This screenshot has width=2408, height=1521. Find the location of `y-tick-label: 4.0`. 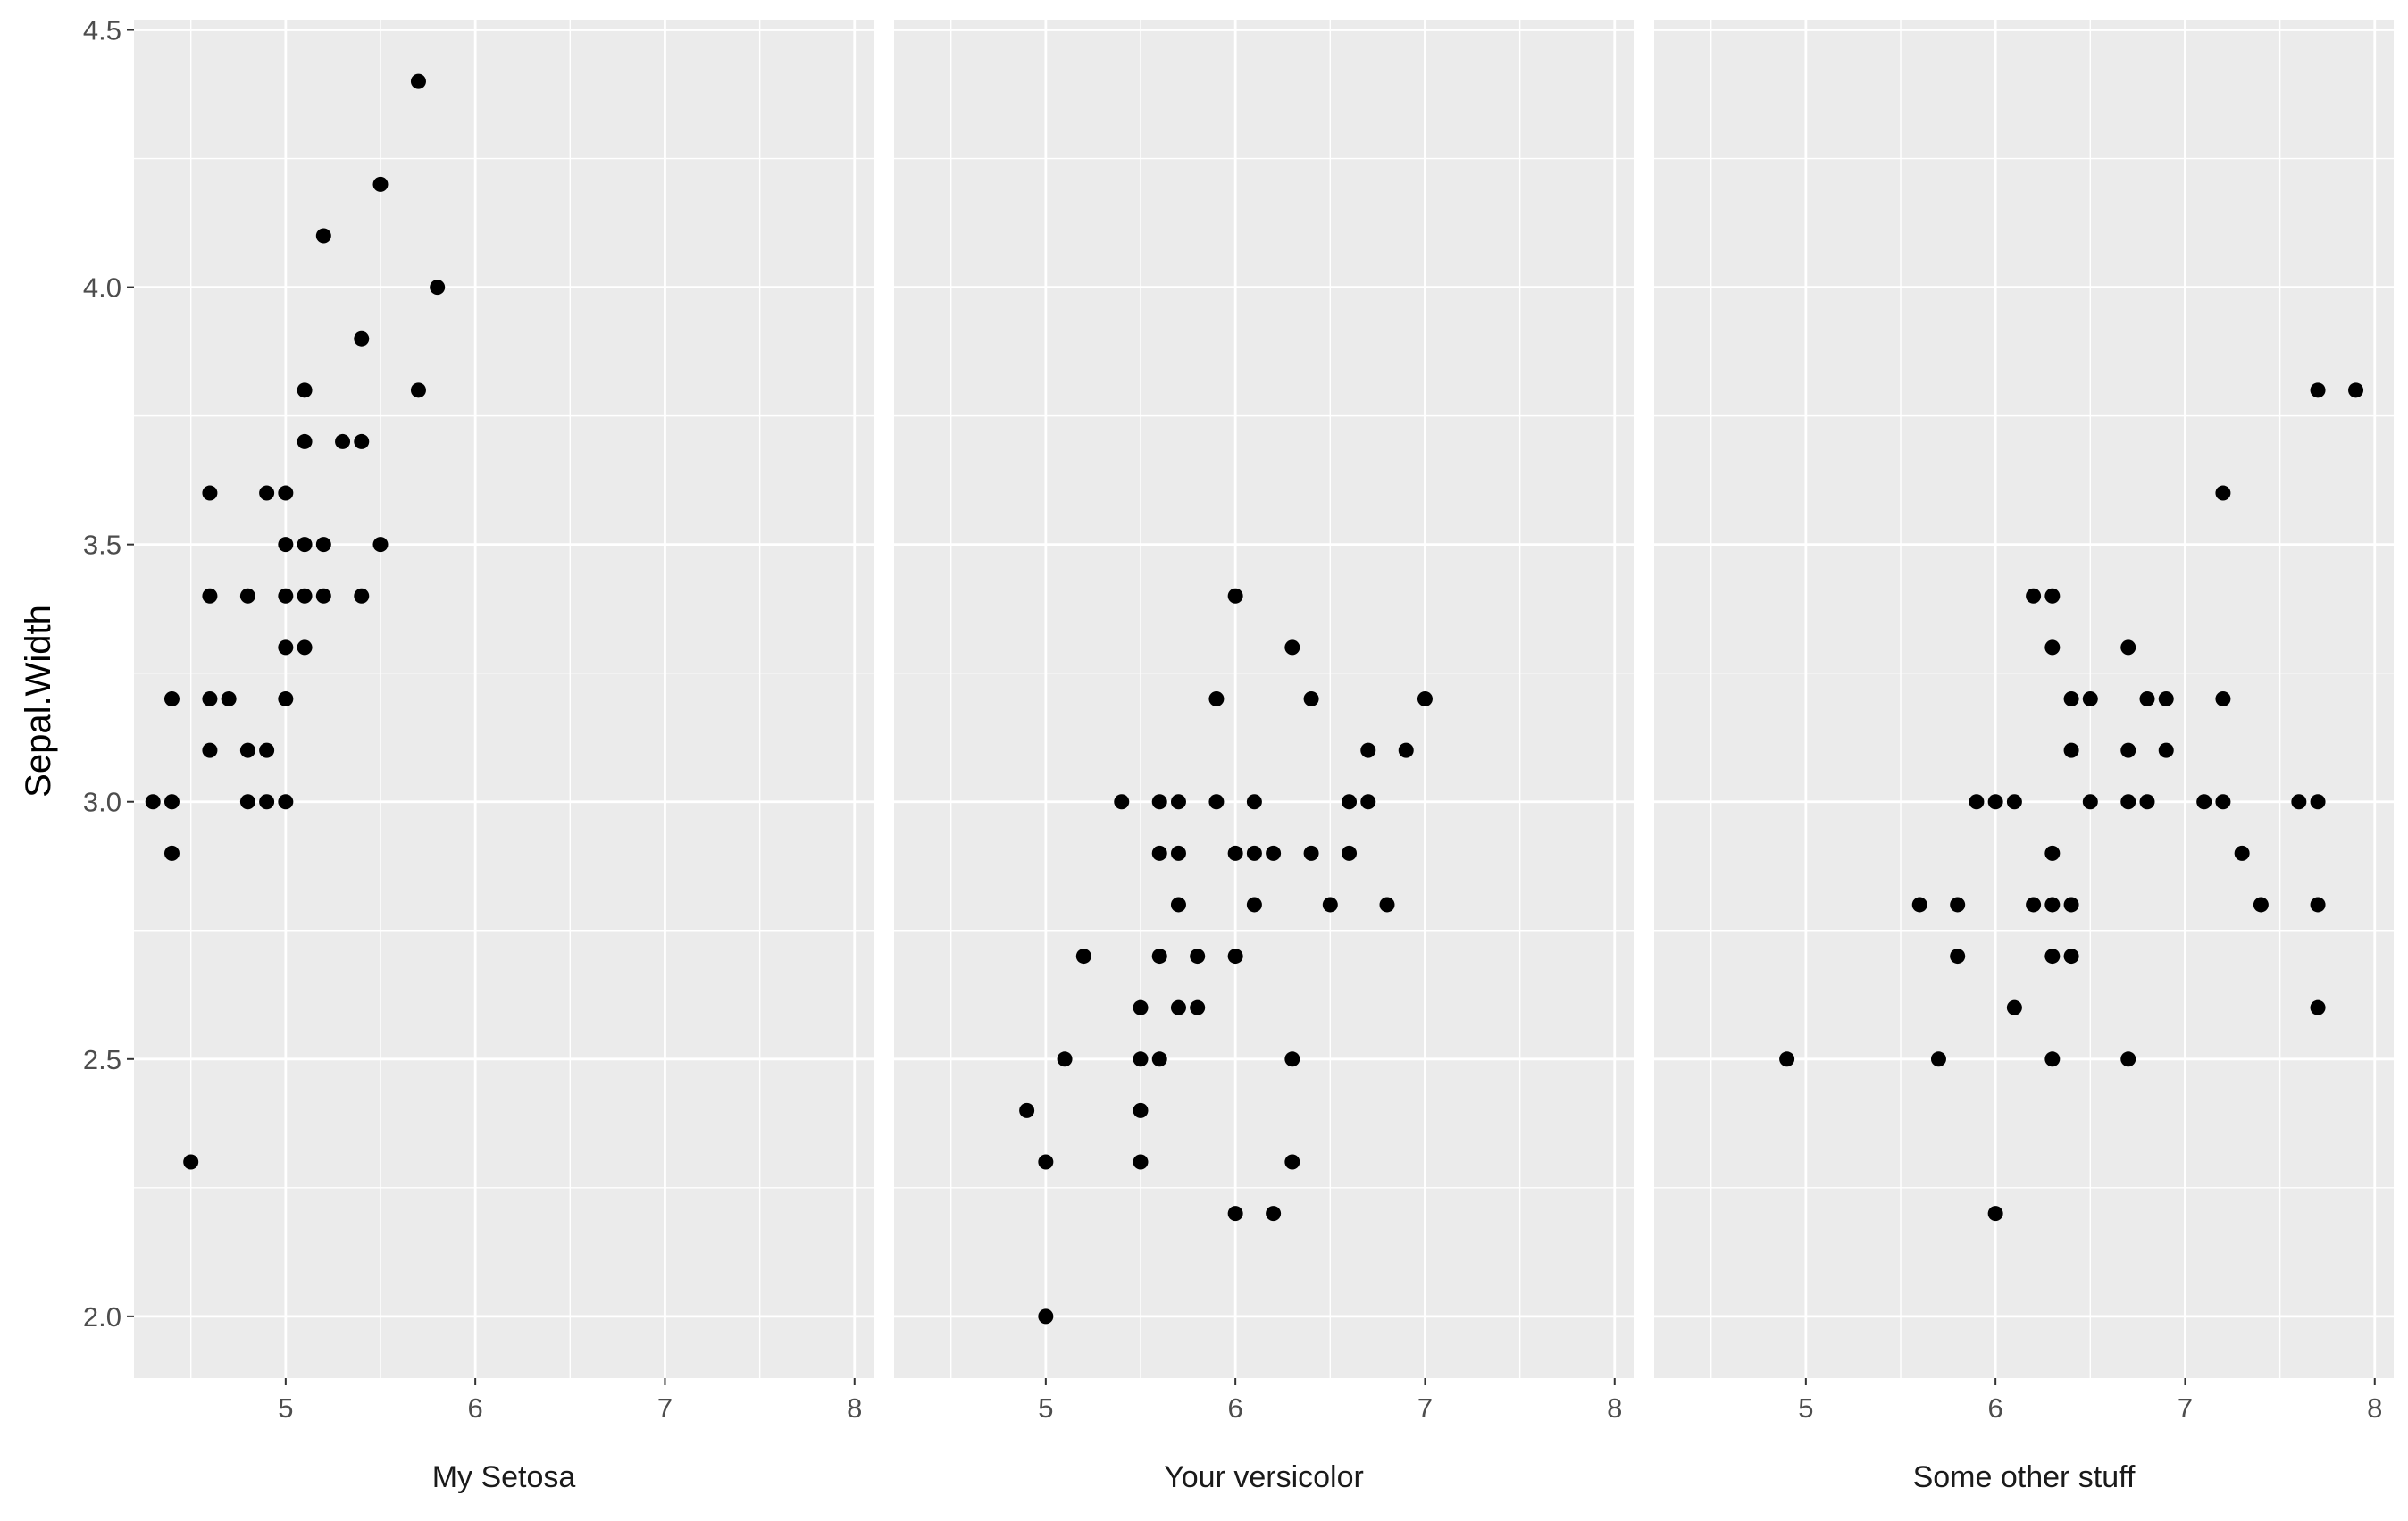

y-tick-label: 4.0 is located at coordinates (102, 288).